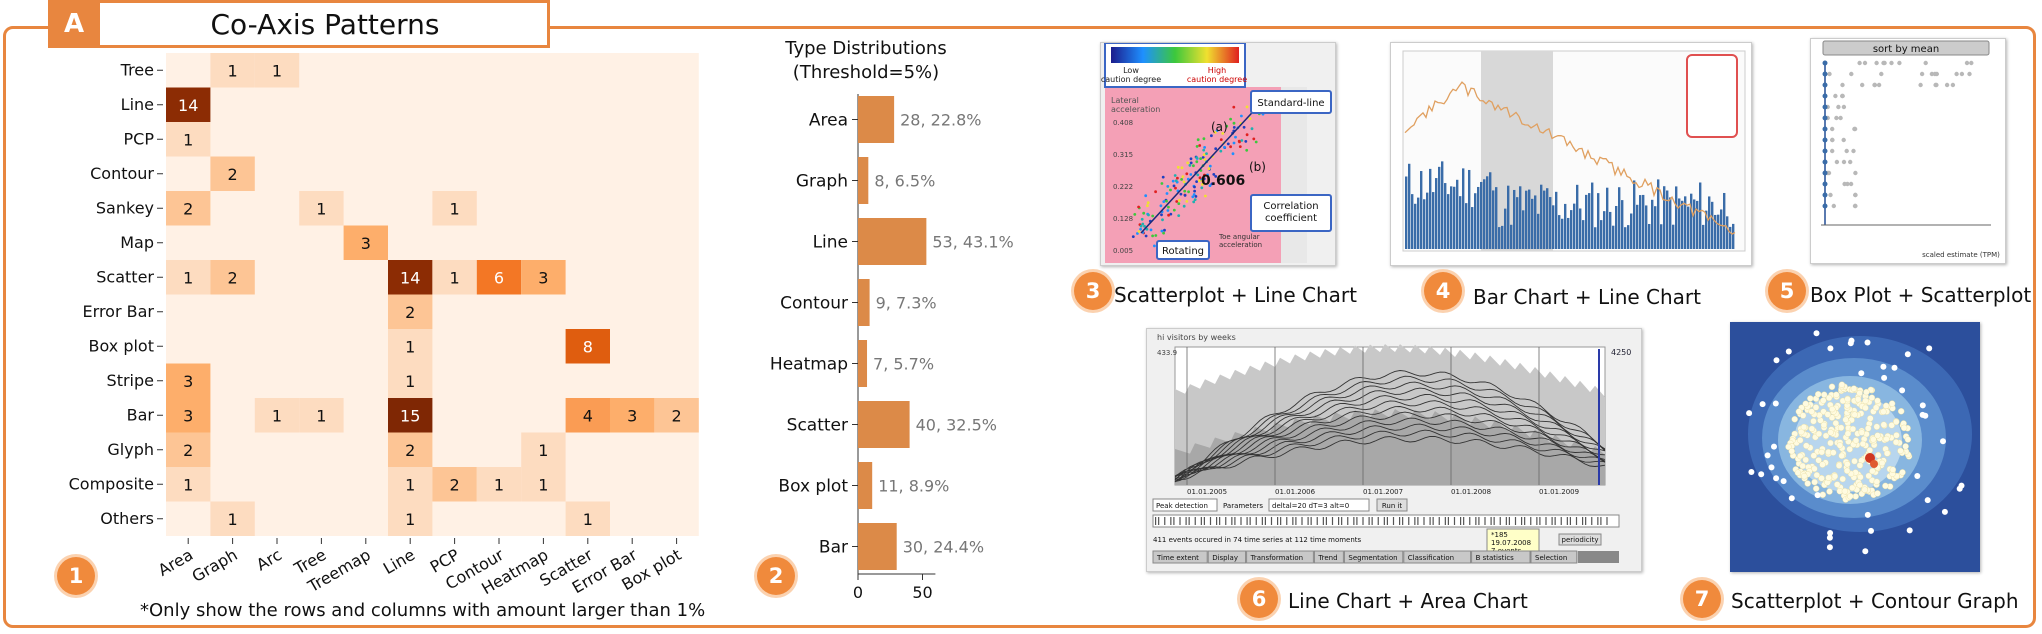 The width and height of the screenshot is (2042, 634). I want to click on heatmap-cell-label: 6, so click(499, 277).